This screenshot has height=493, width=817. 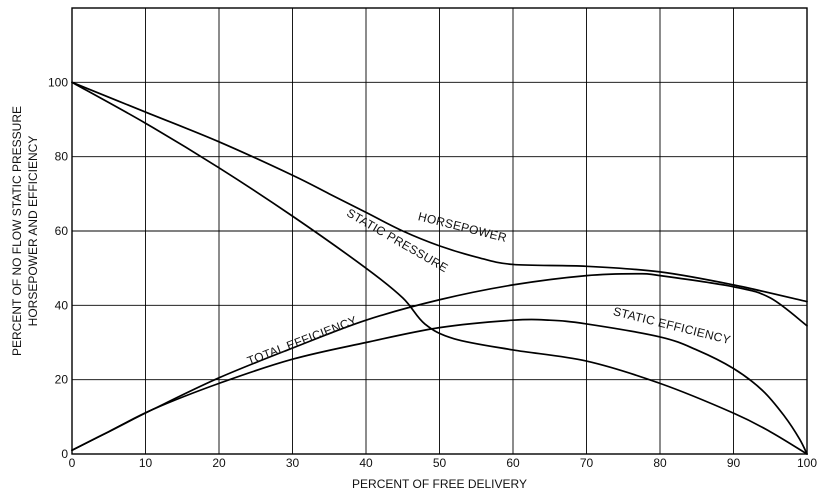 I want to click on x-tick-labels: 0 10 20 30 40 50 60 70 80 90 100, so click(x=443, y=463).